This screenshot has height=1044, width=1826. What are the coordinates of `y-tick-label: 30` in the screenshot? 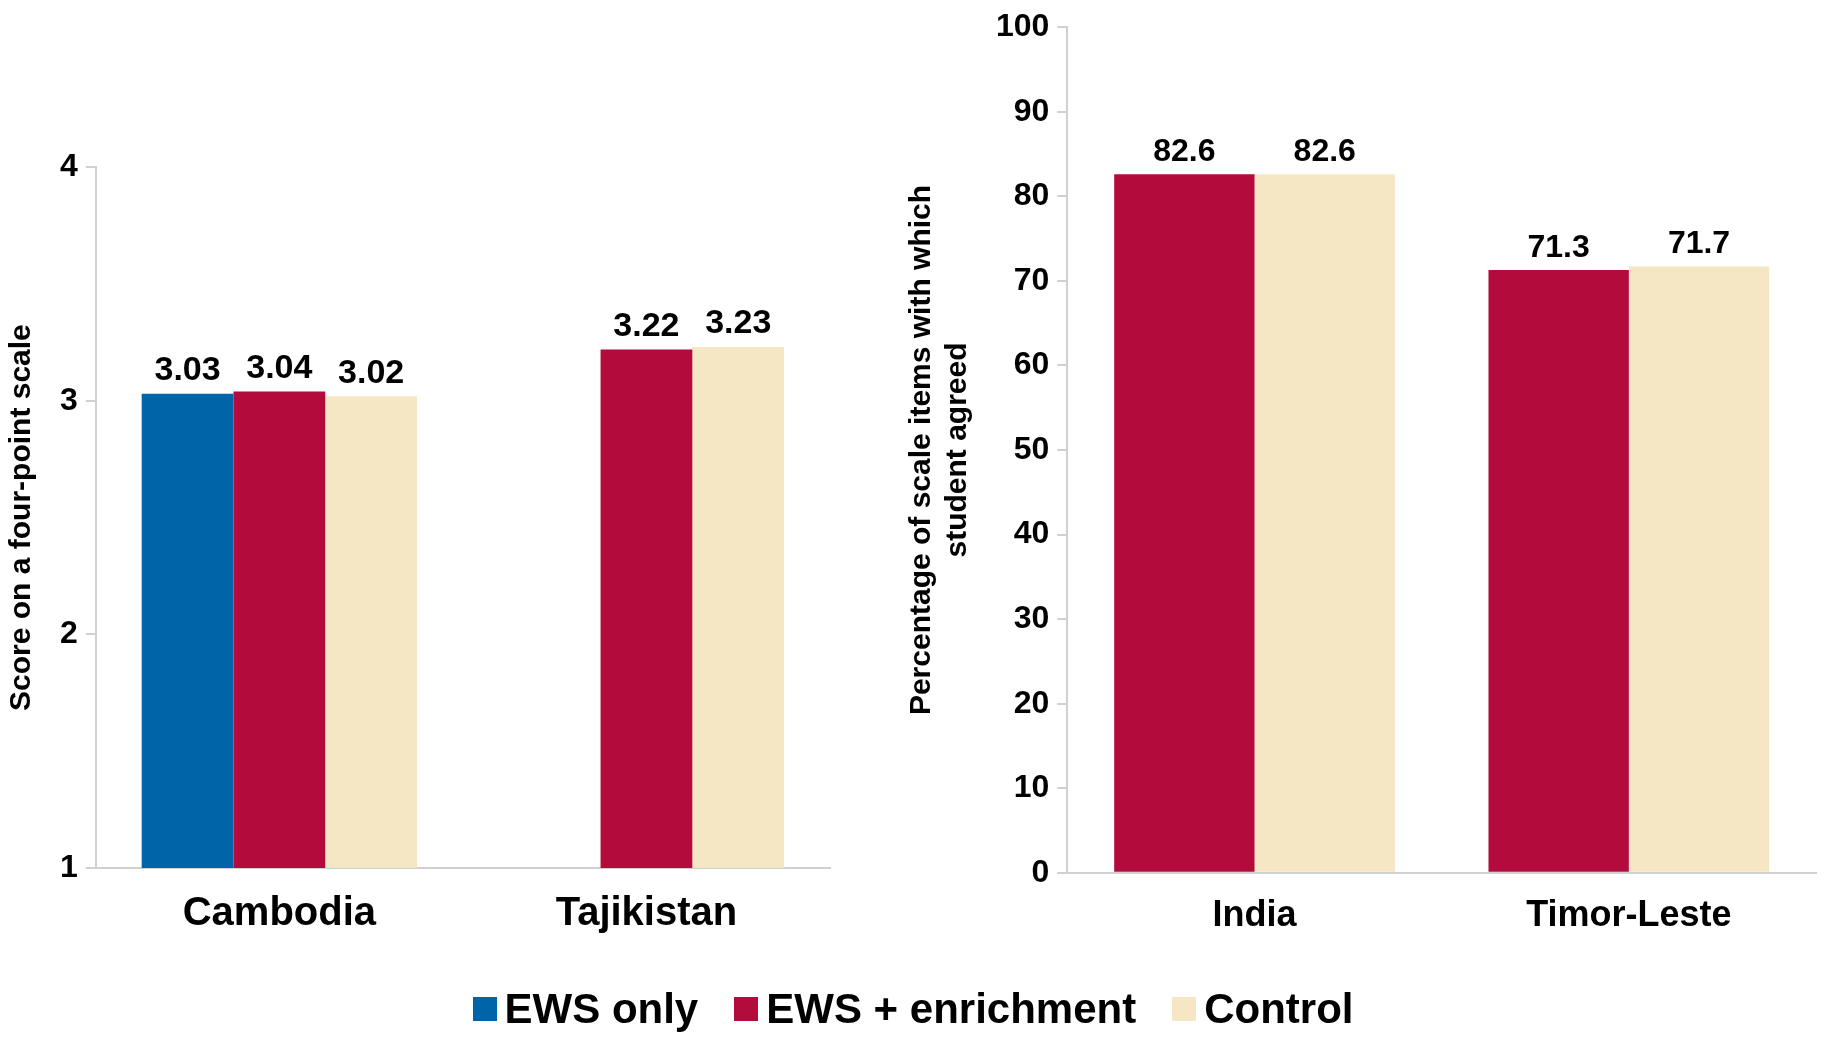 It's located at (1031, 616).